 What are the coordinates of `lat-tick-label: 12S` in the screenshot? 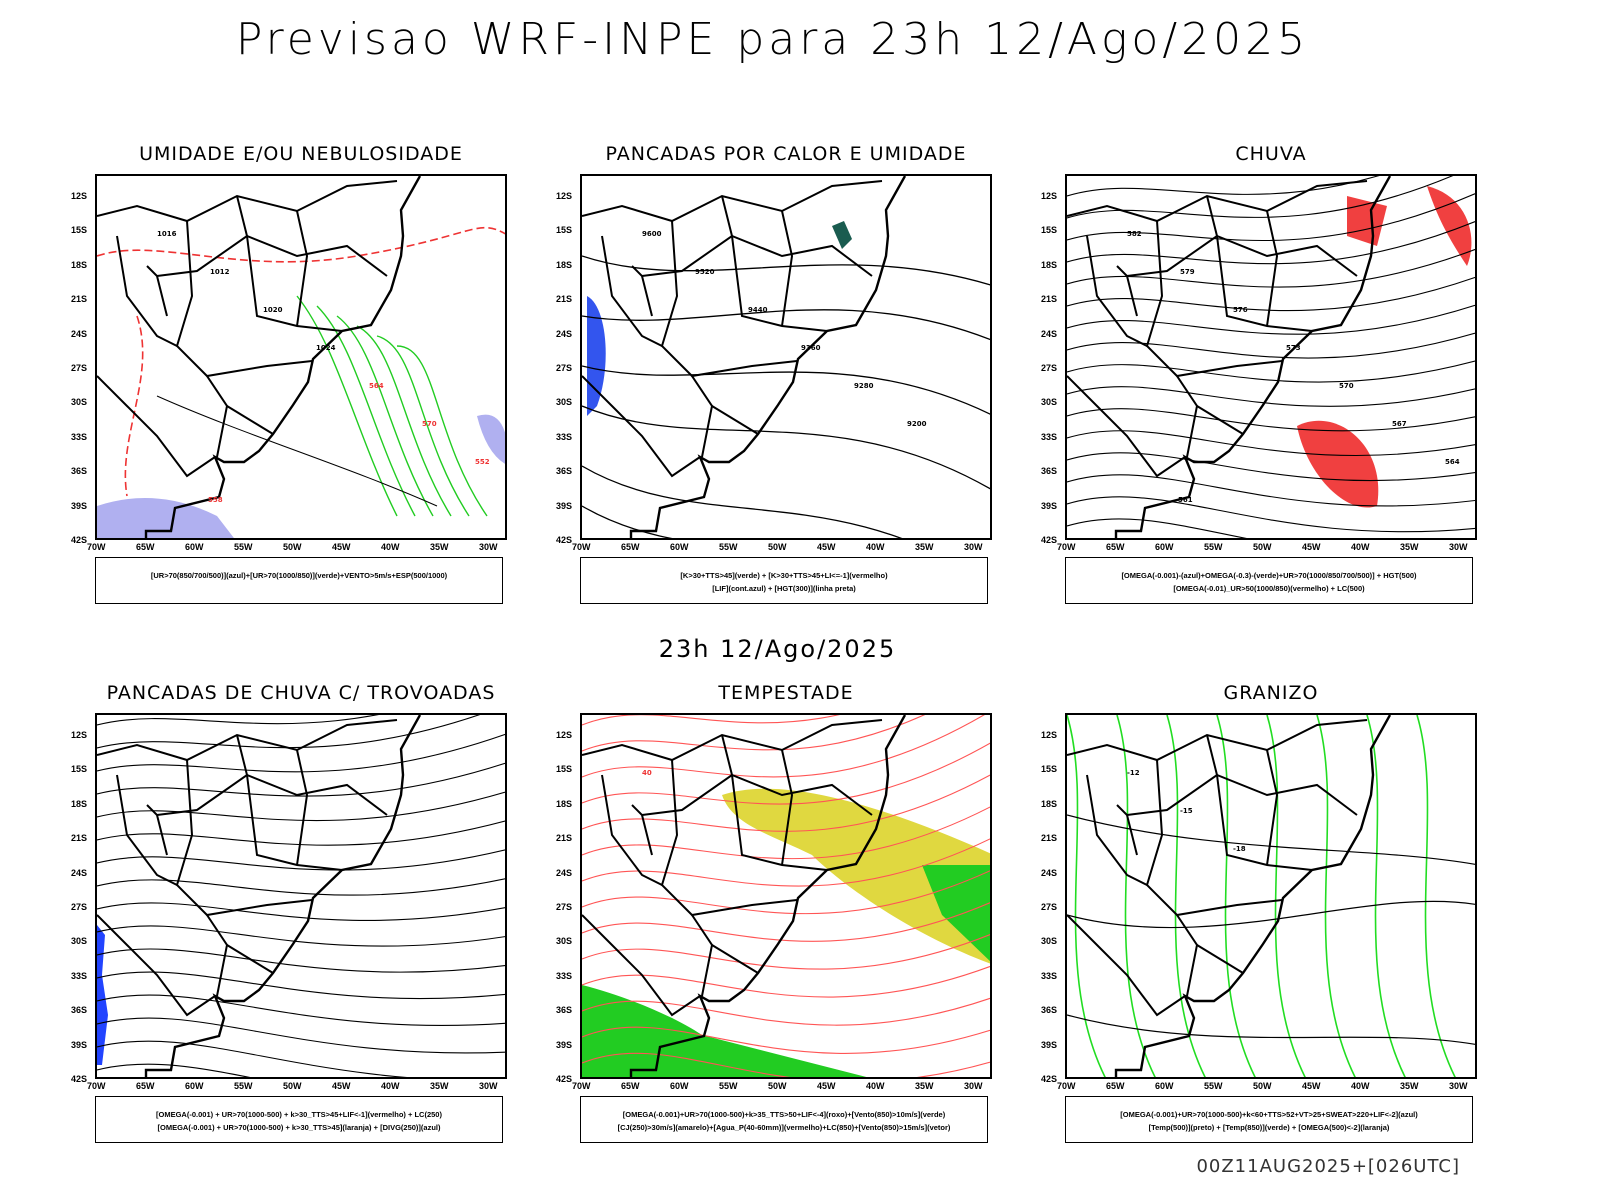 It's located at (564, 735).